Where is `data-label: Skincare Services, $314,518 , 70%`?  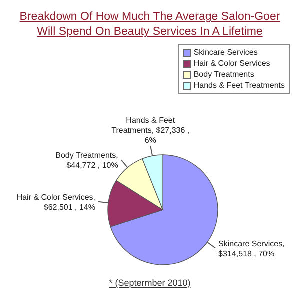 data-label: Skincare Services, $314,518 , 70% is located at coordinates (251, 248).